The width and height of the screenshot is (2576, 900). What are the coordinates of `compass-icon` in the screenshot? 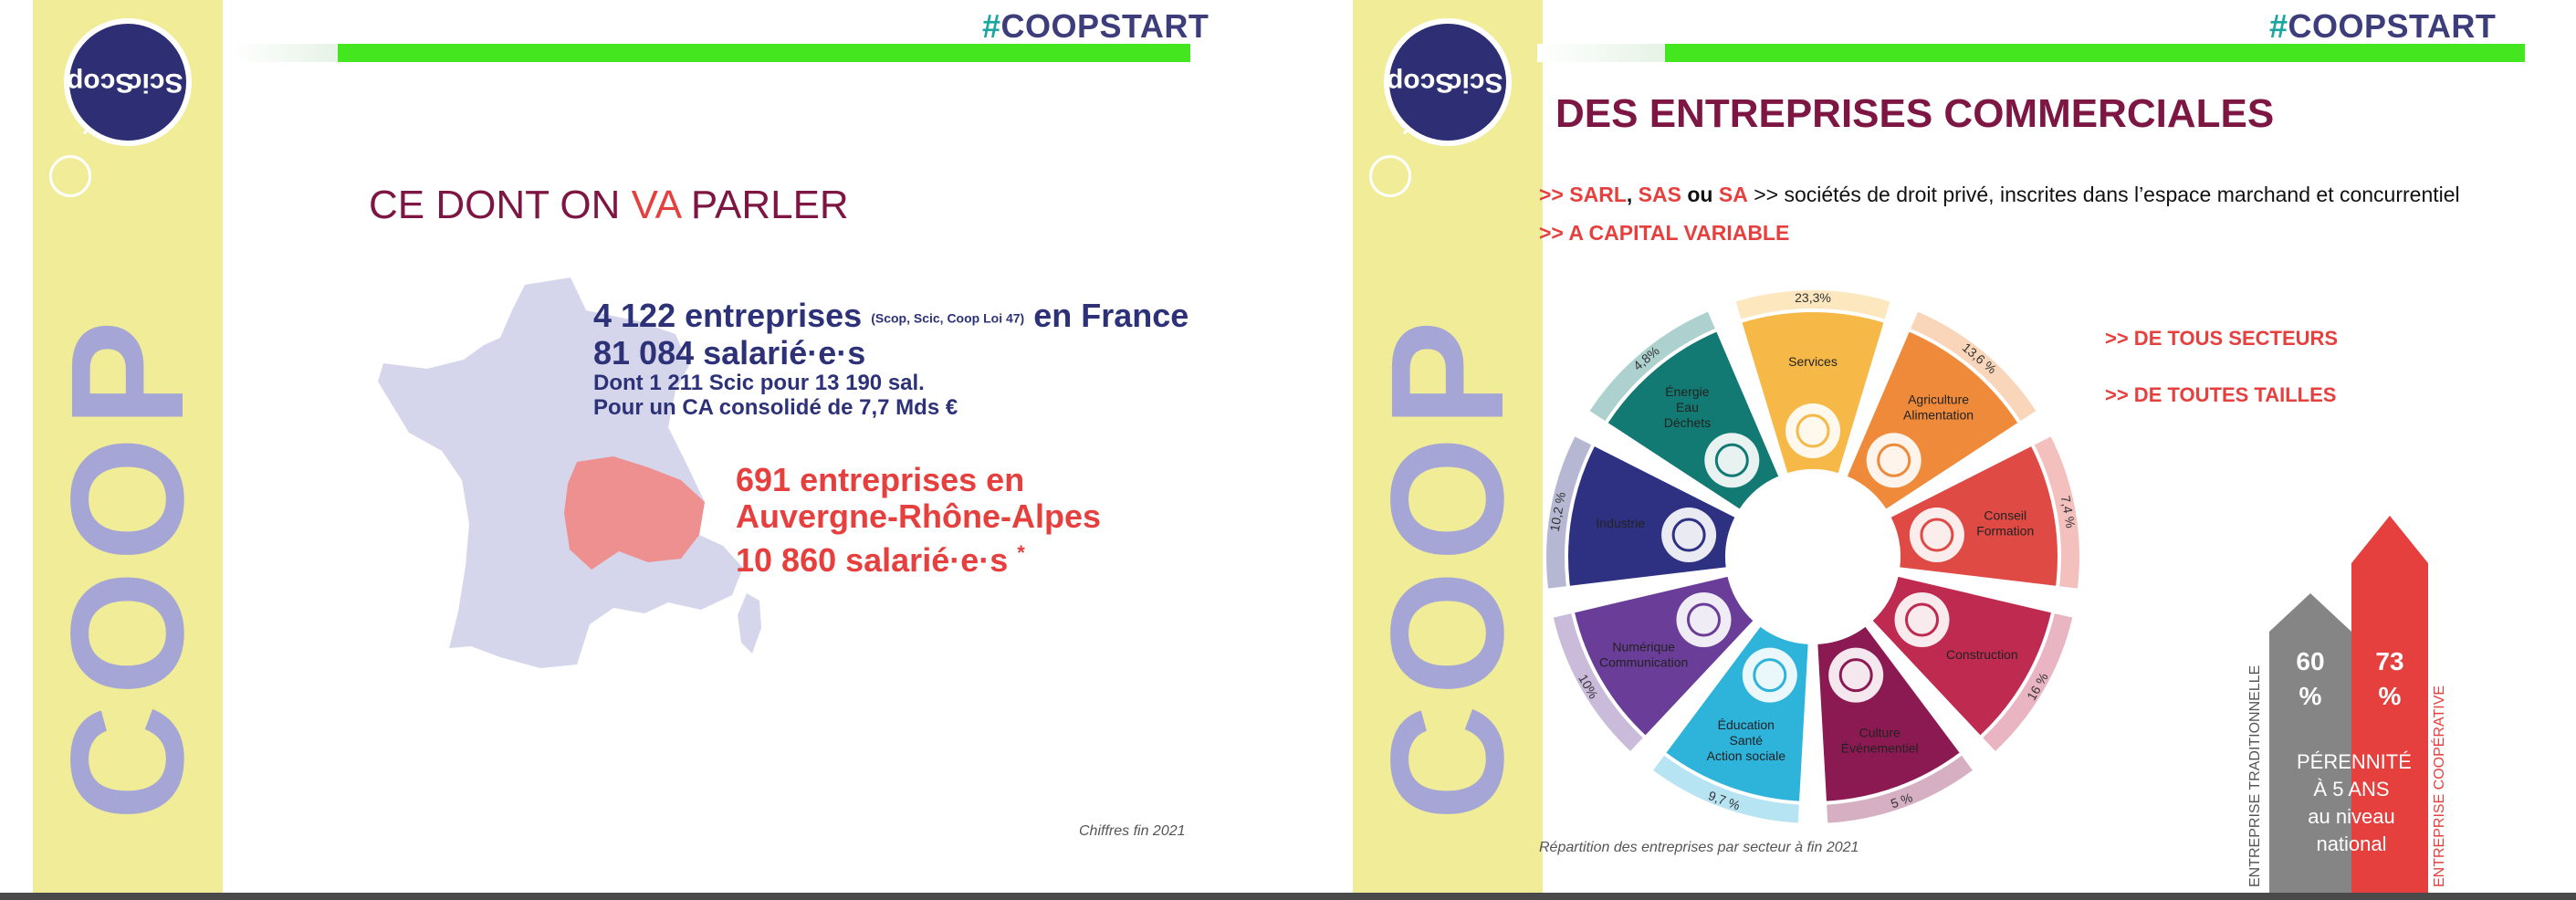 It's located at (1922, 619).